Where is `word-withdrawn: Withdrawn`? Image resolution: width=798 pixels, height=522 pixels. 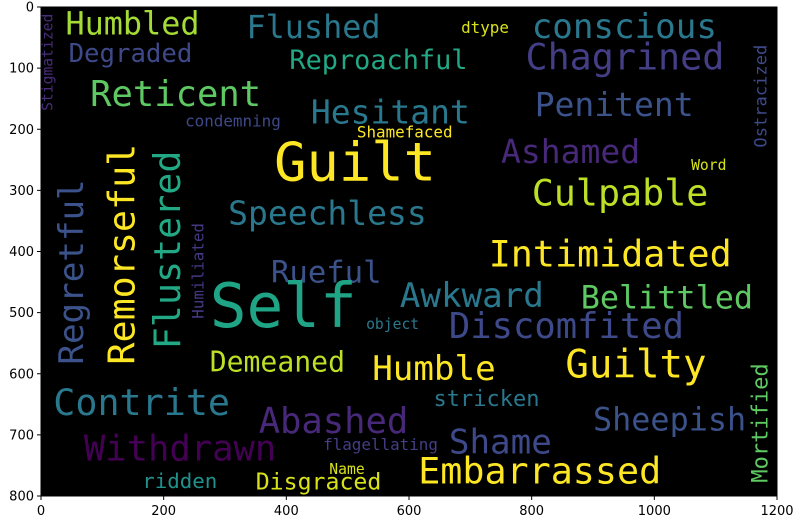
word-withdrawn: Withdrawn is located at coordinates (180, 448).